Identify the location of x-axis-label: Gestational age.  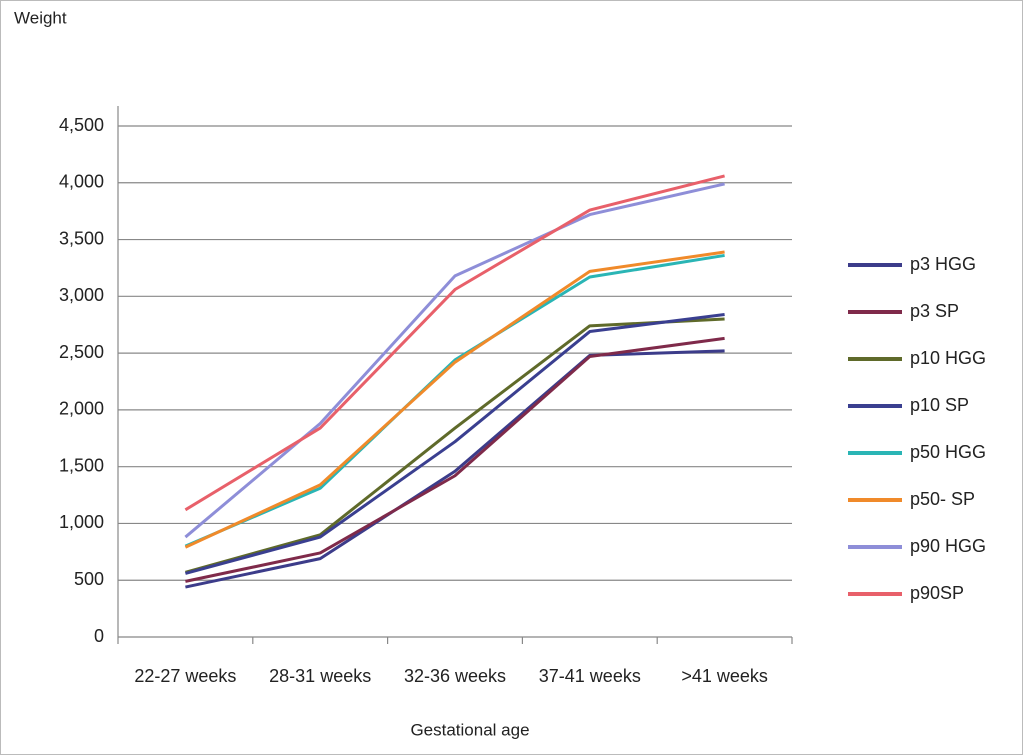
(469, 729).